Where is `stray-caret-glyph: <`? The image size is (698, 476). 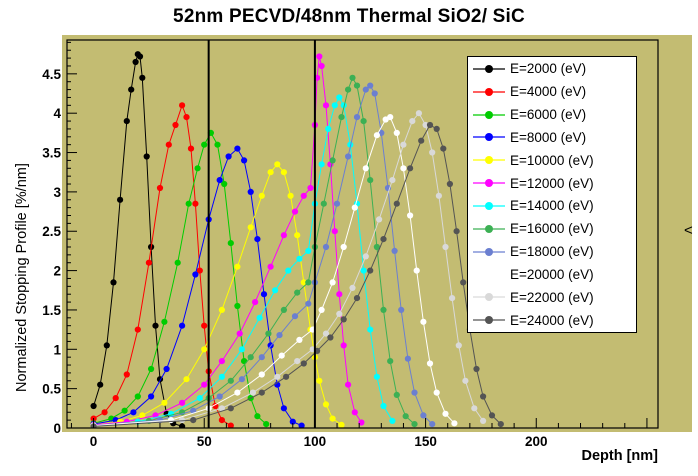 stray-caret-glyph: < is located at coordinates (688, 230).